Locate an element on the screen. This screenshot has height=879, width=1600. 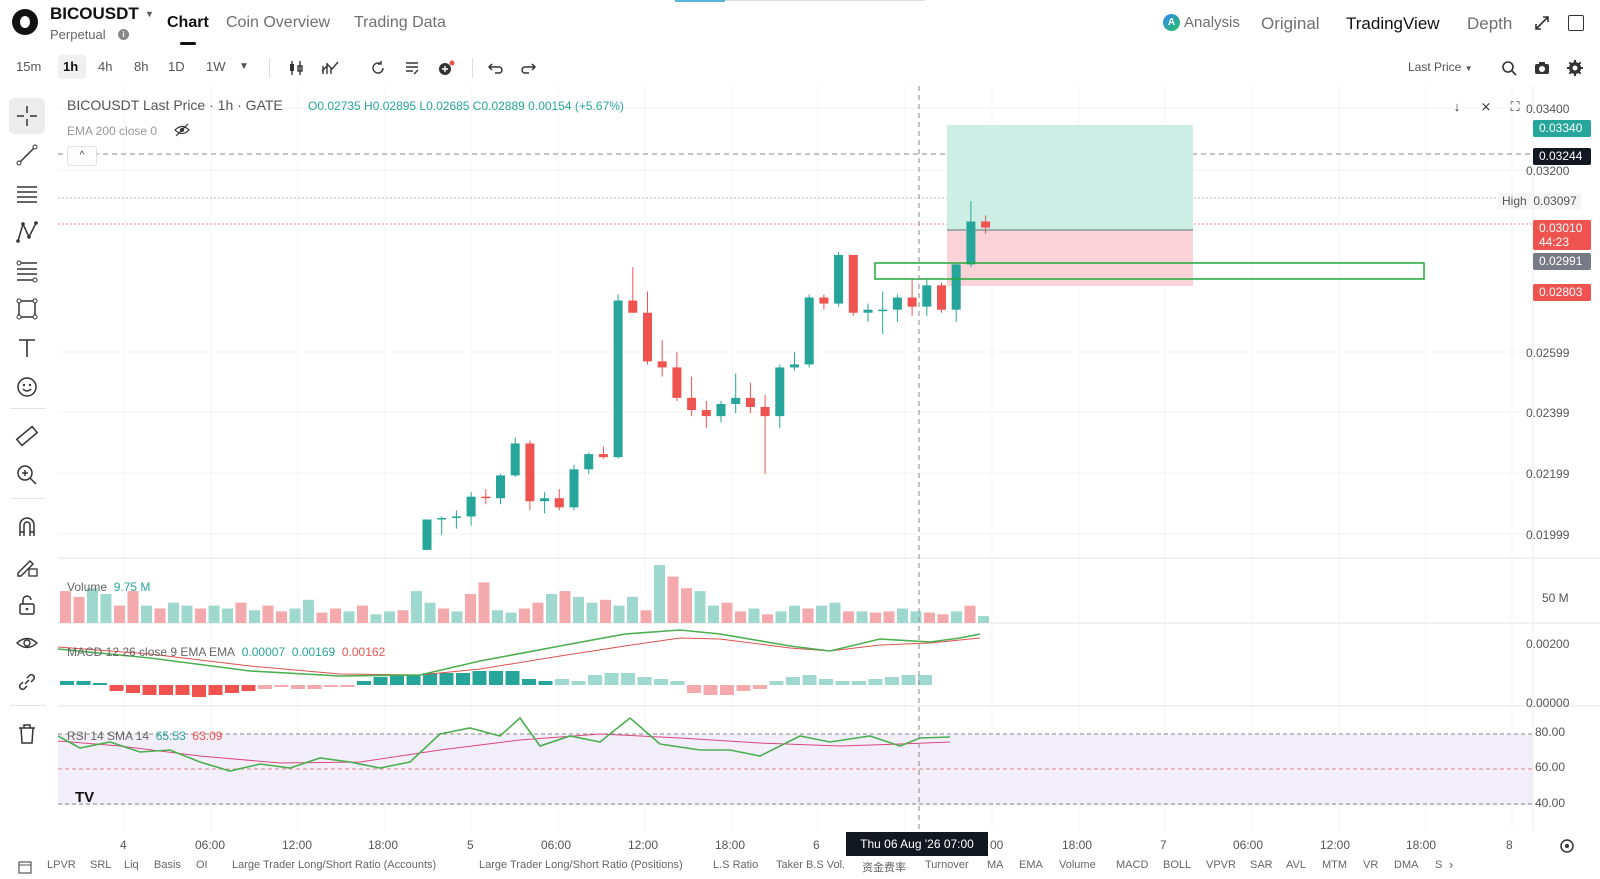
magnet-icon is located at coordinates (27, 527).